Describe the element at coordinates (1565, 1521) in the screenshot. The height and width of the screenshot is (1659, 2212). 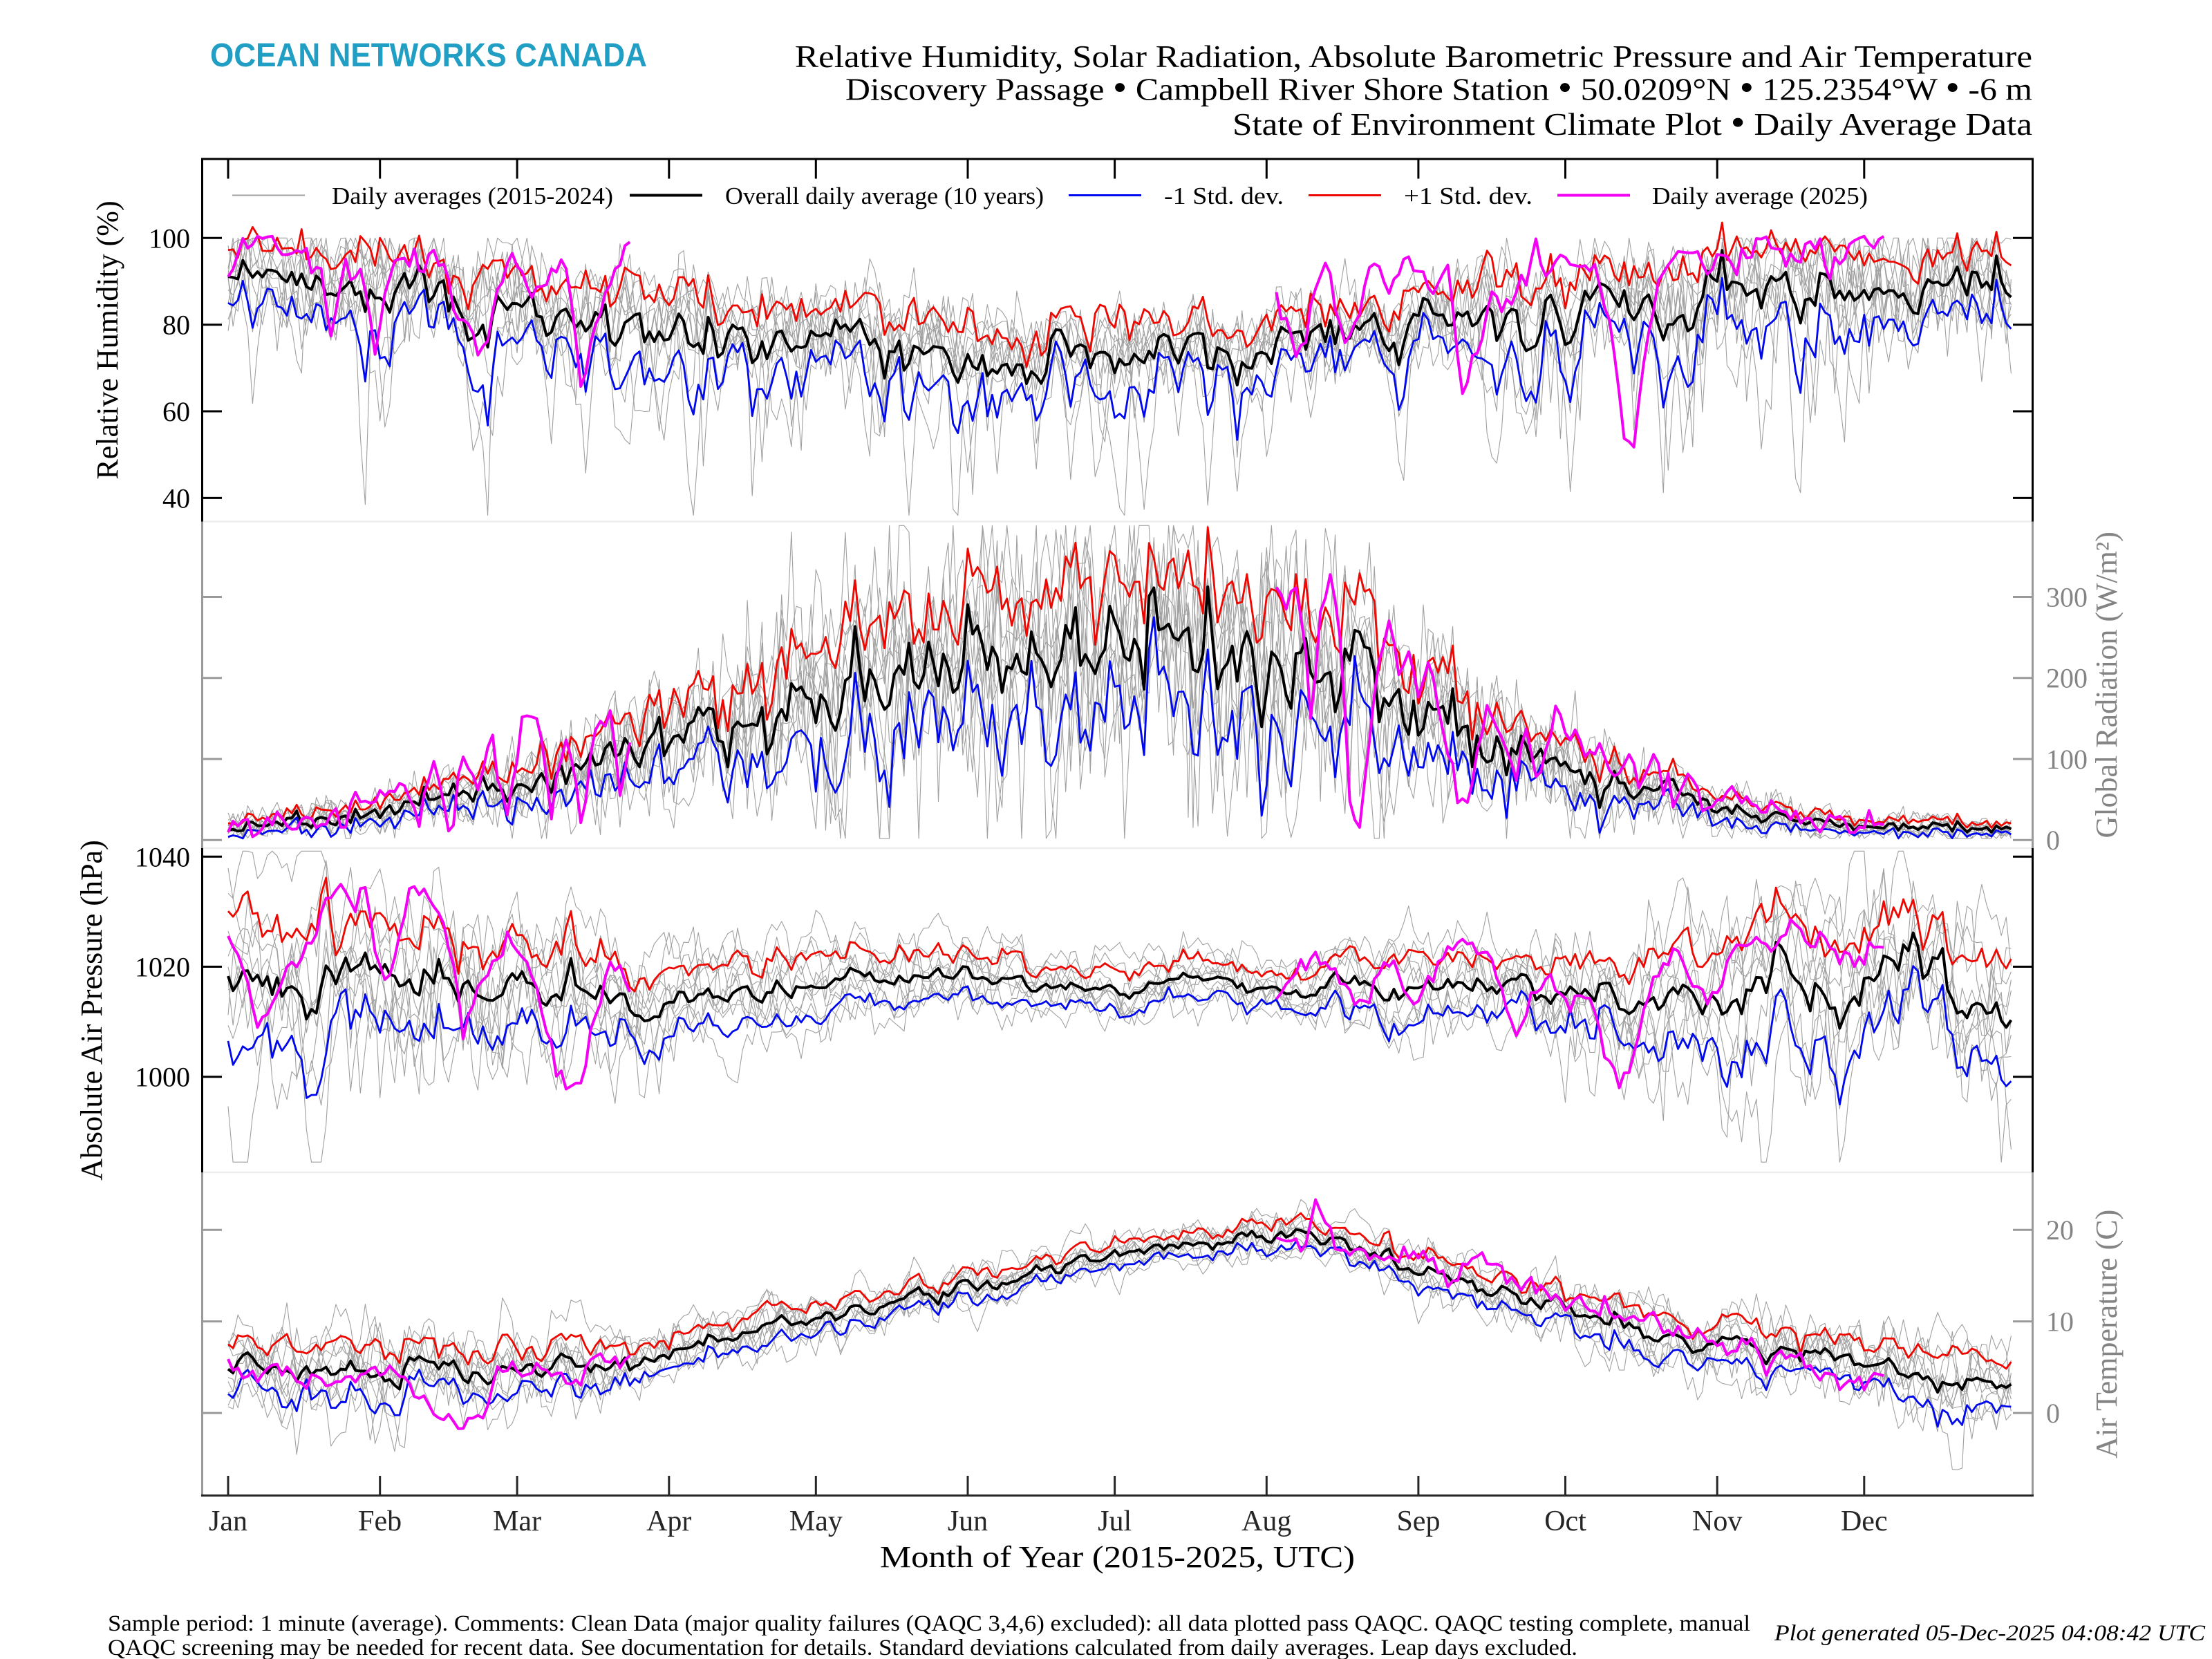
I see `svg-text: Oct` at that location.